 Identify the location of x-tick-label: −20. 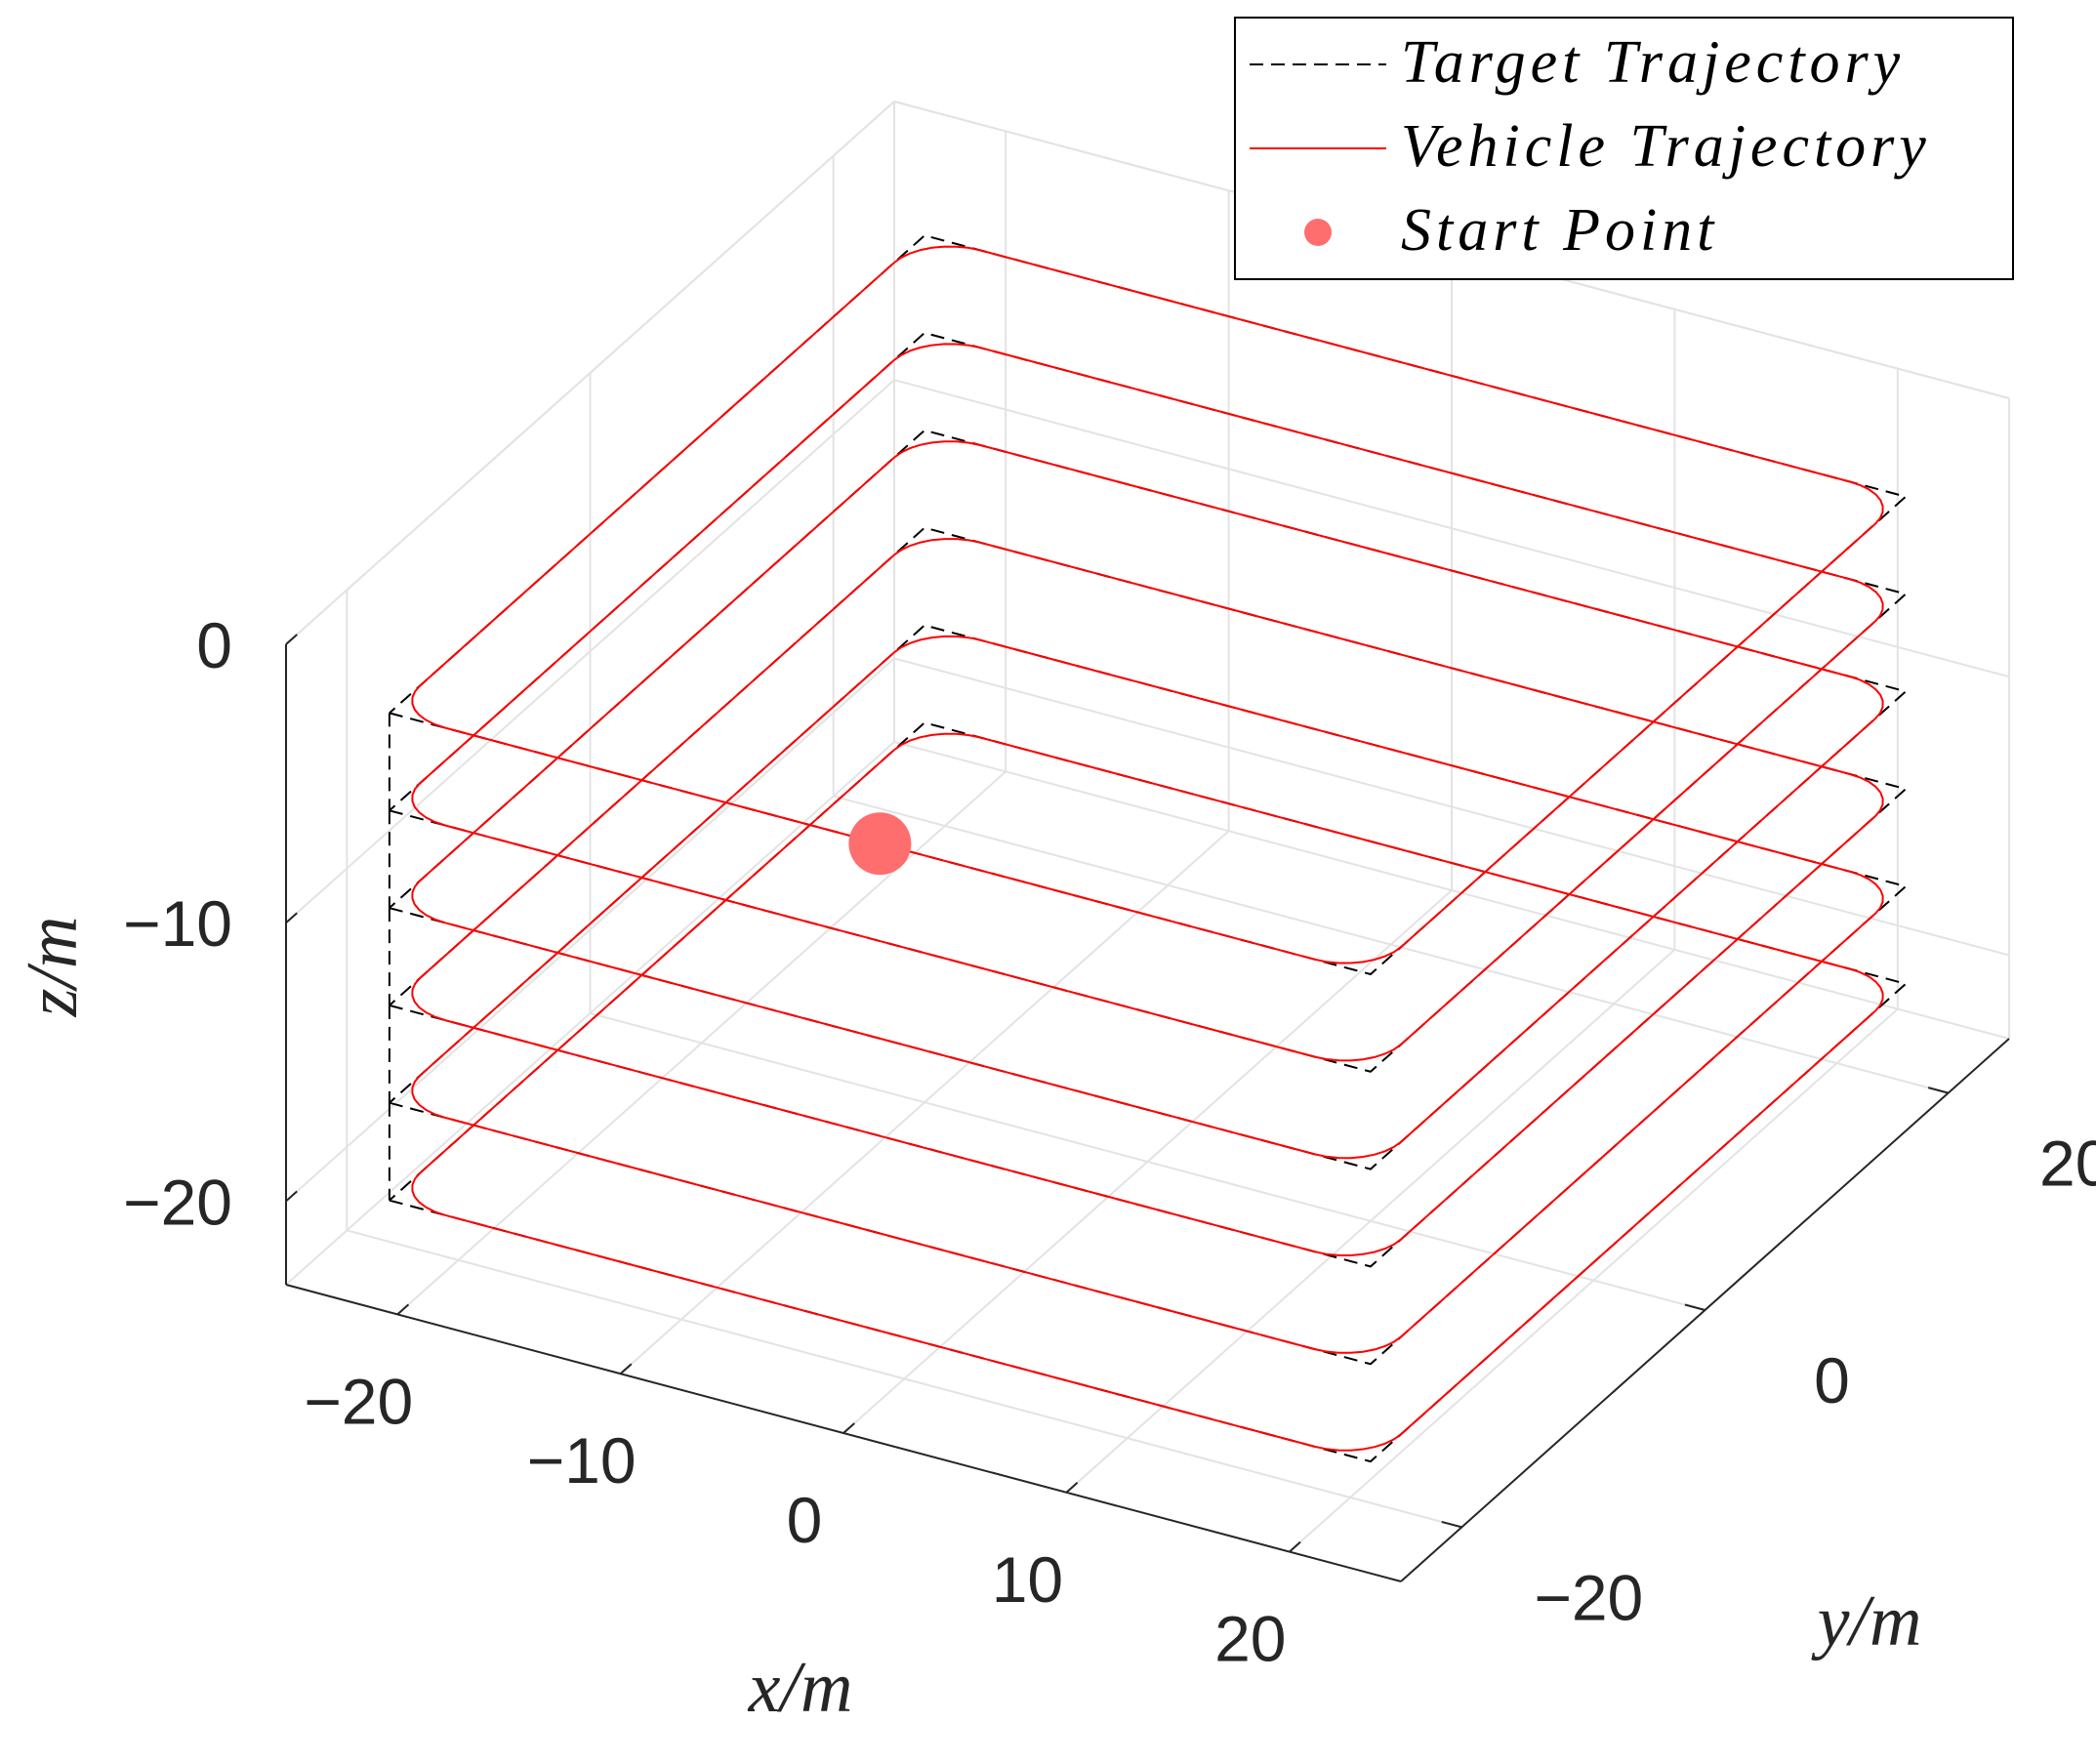
(358, 1401).